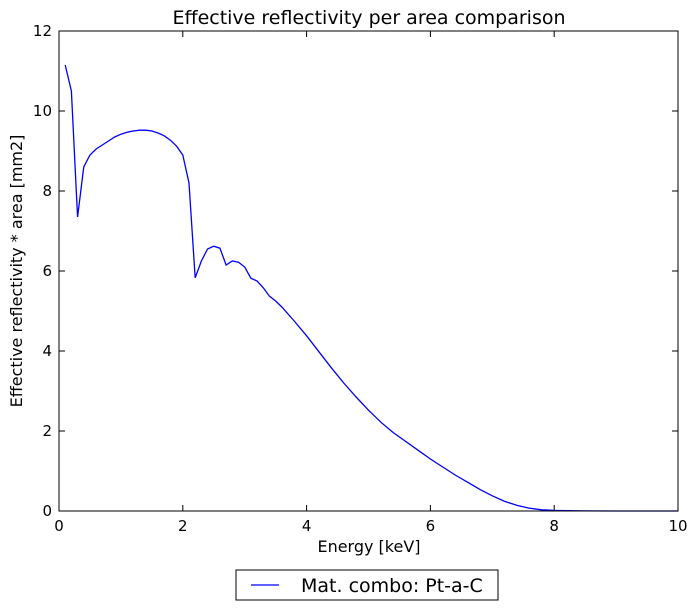 The image size is (697, 610). Describe the element at coordinates (392, 586) in the screenshot. I see `legend-label: Mat. combo: Pt-a-C` at that location.